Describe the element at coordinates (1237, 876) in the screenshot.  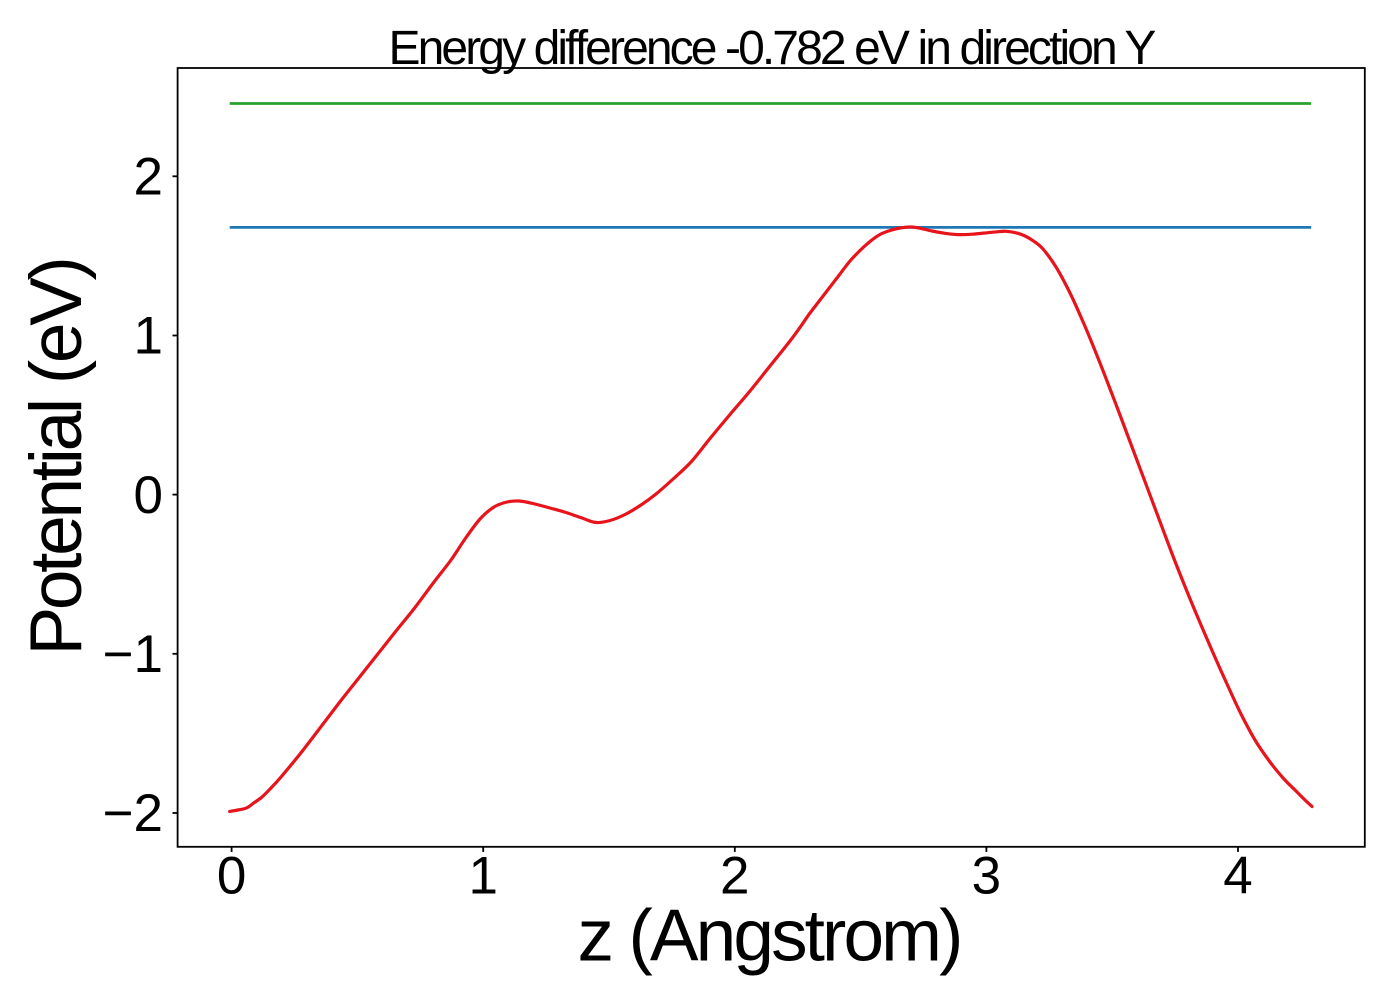
I see `svg-text: 4` at that location.